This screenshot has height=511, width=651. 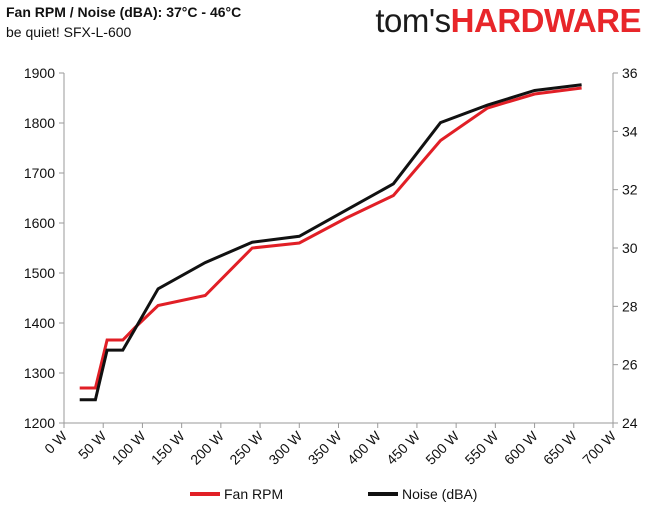 What do you see at coordinates (546, 20) in the screenshot?
I see `brand-logo-part2: HARDWARE` at bounding box center [546, 20].